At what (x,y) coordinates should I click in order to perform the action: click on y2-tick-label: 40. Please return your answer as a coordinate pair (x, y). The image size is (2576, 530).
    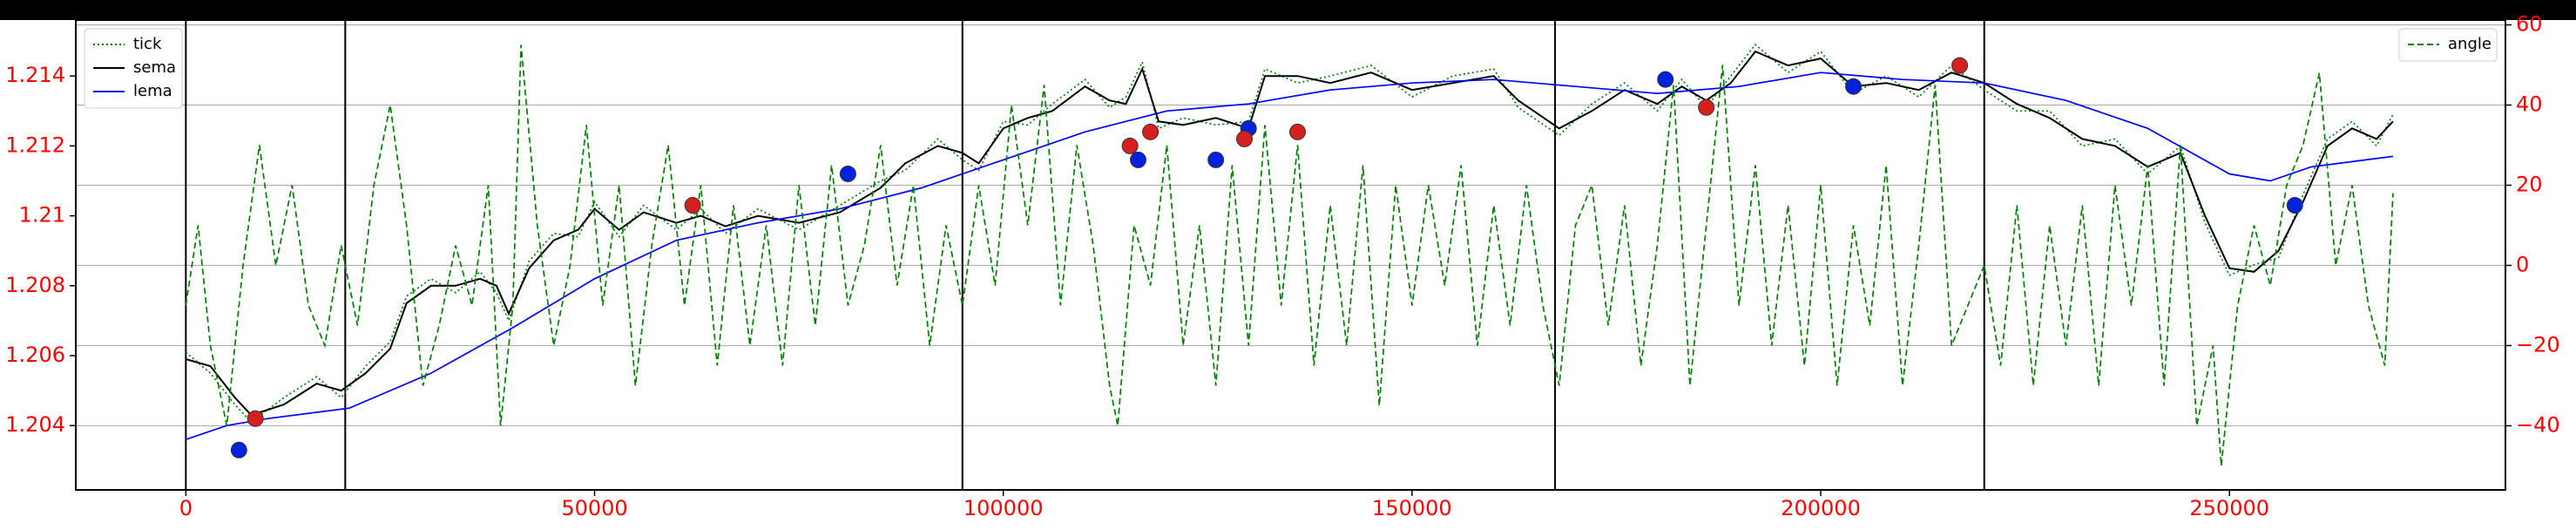
    Looking at the image, I should click on (2529, 104).